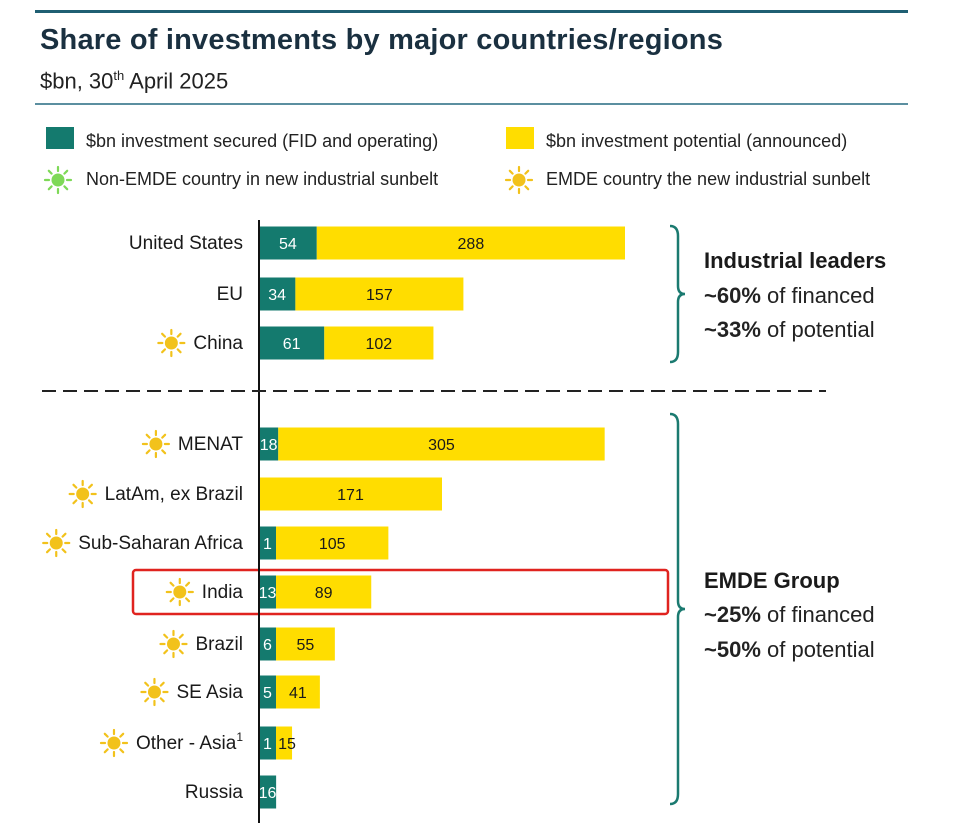 The image size is (958, 823). I want to click on emde-sun-icon-brazil, so click(173, 644).